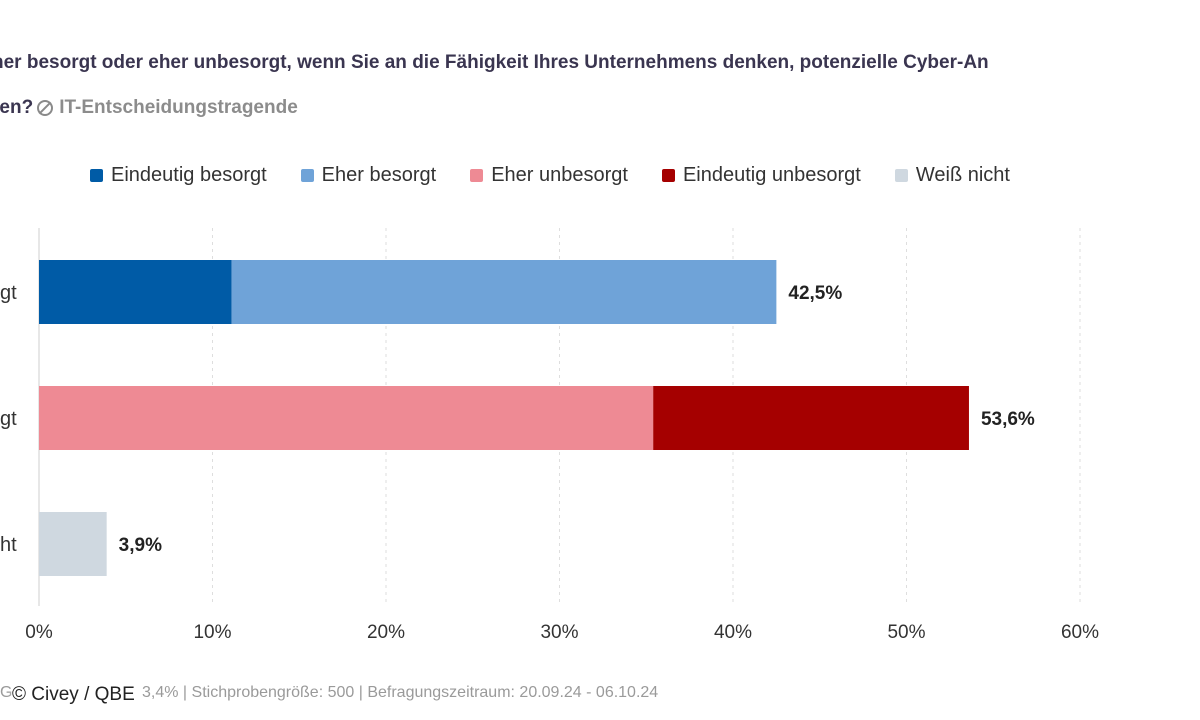 The image size is (1200, 720). I want to click on legend-item: Eindeutig besorgt, so click(178, 175).